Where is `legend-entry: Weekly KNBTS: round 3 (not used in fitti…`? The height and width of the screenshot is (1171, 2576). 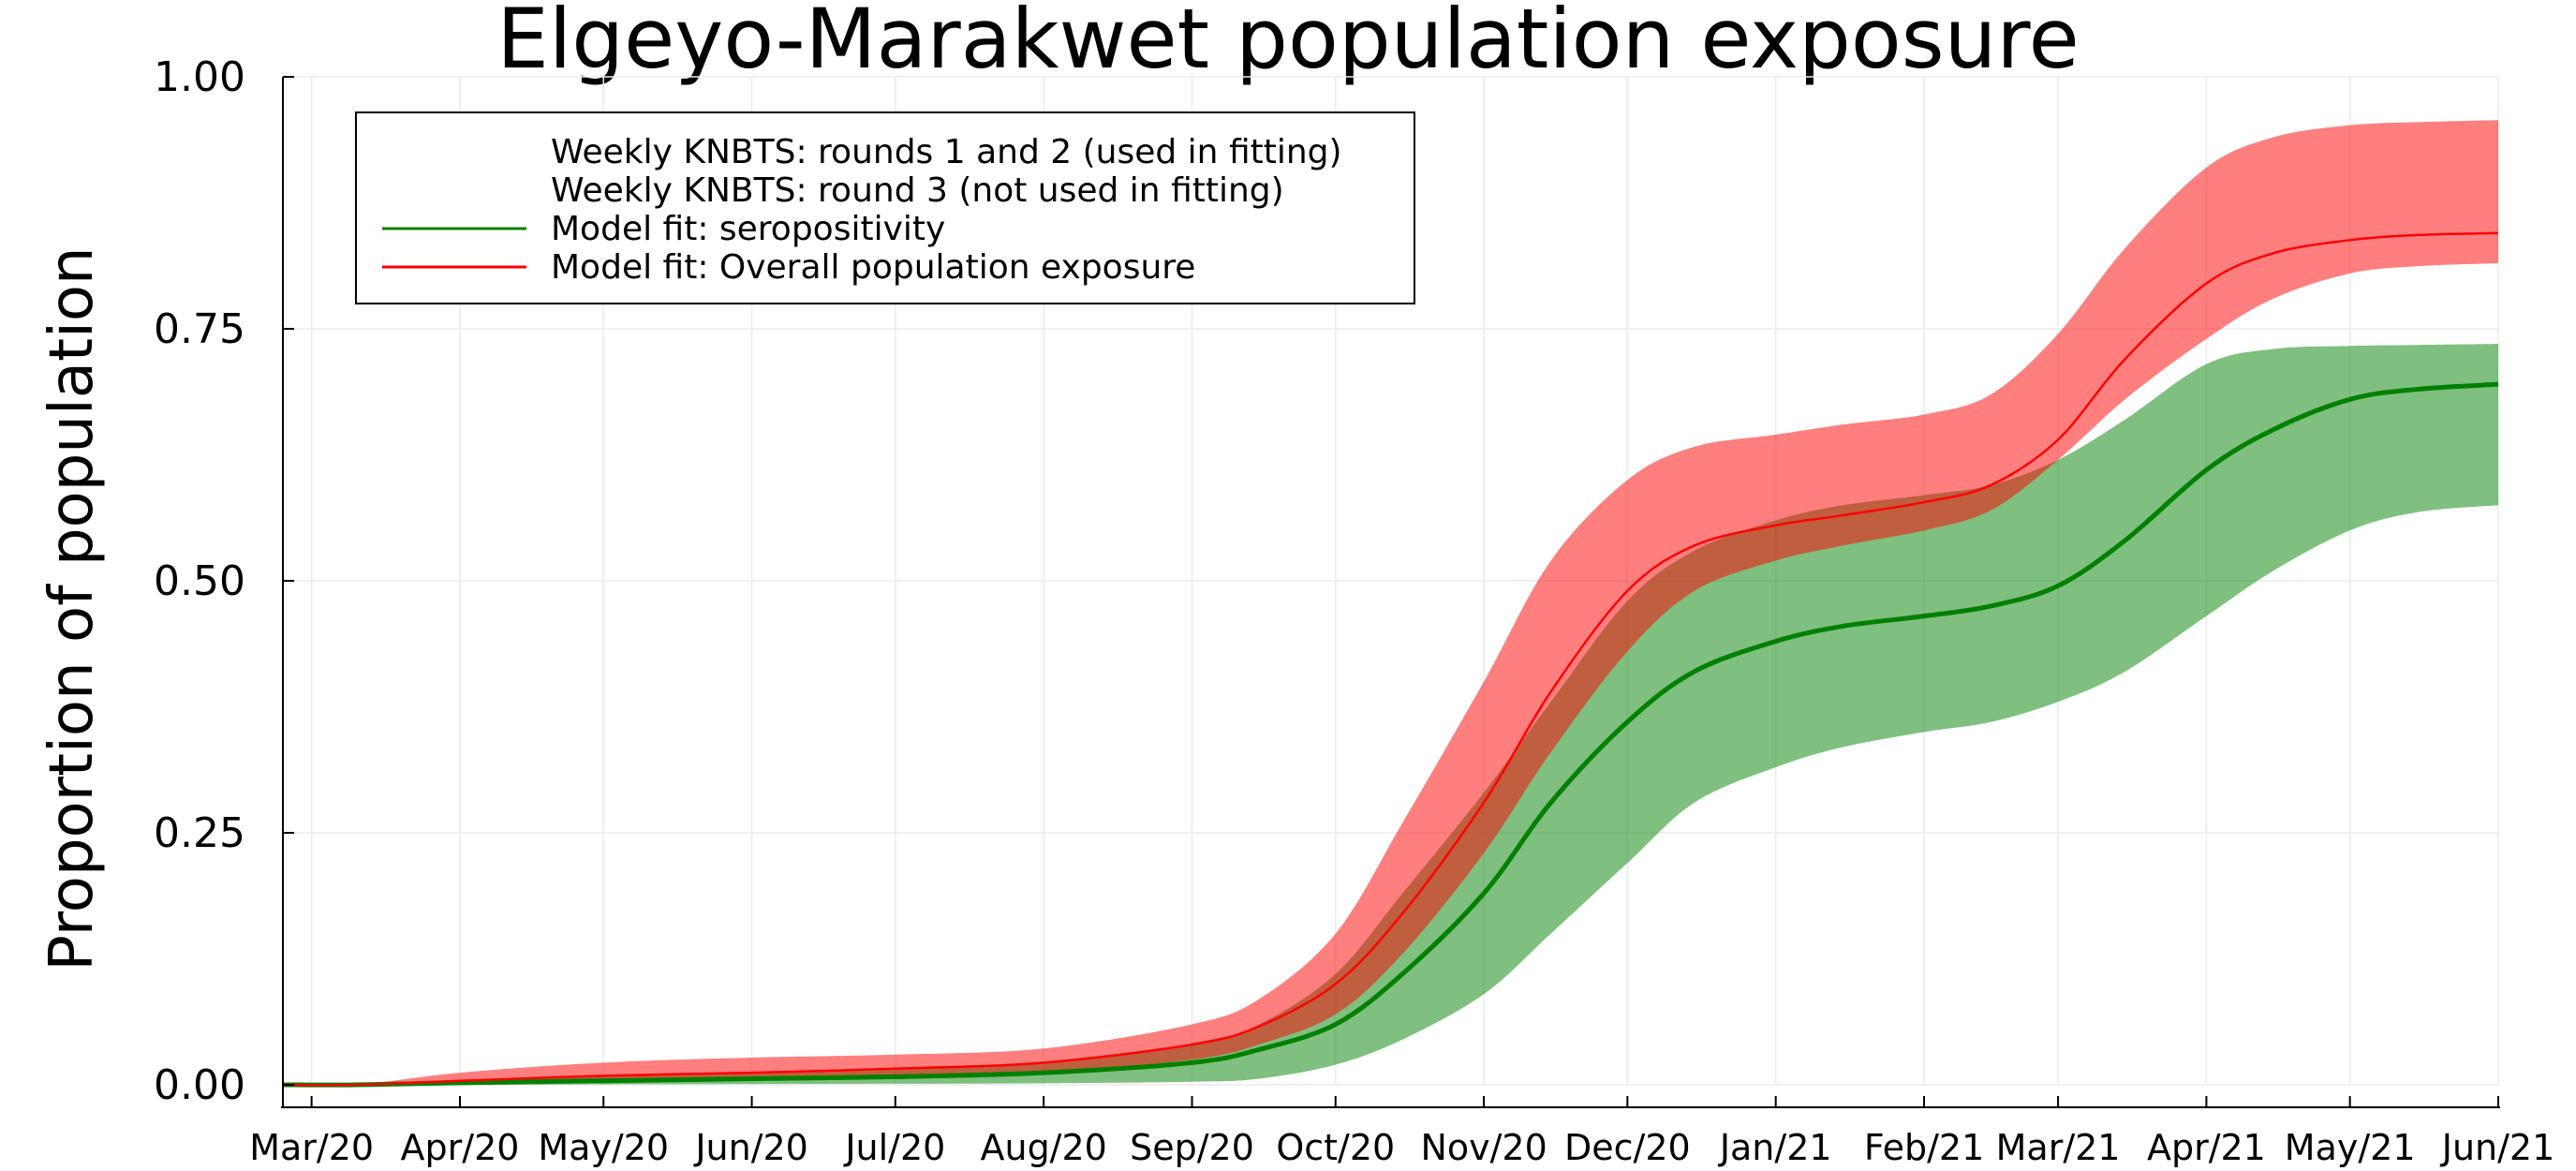
legend-entry: Weekly KNBTS: round 3 (not used in fitti… is located at coordinates (918, 190).